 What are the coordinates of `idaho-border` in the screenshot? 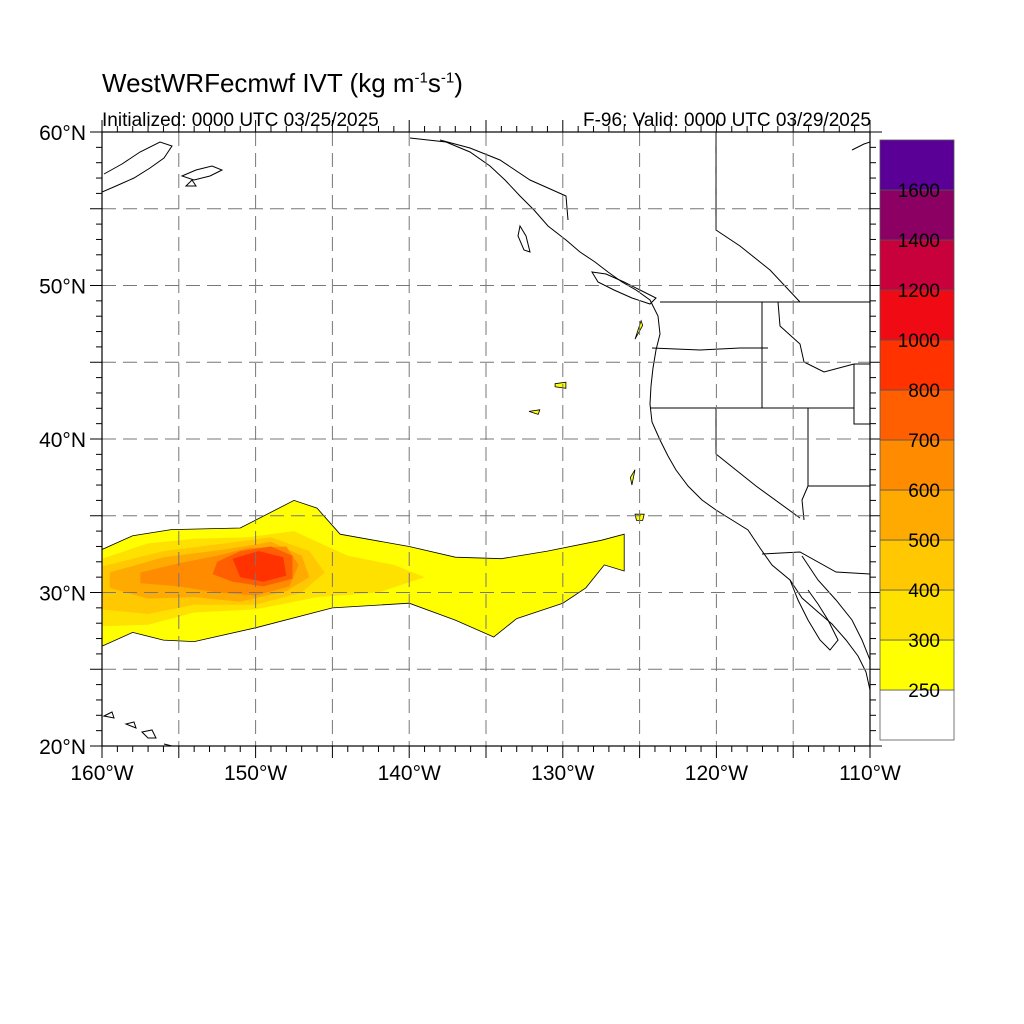 It's located at (808, 354).